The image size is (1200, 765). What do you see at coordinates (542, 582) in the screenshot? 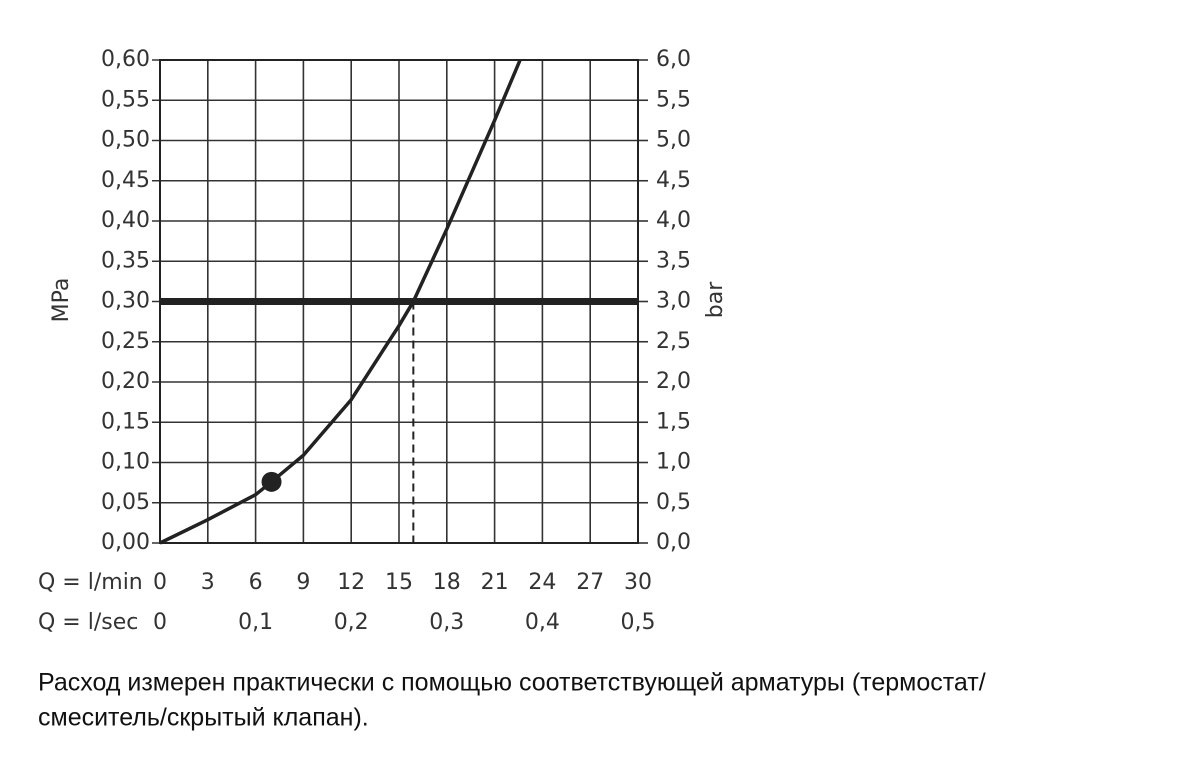
I see `x-tick-label: 24` at bounding box center [542, 582].